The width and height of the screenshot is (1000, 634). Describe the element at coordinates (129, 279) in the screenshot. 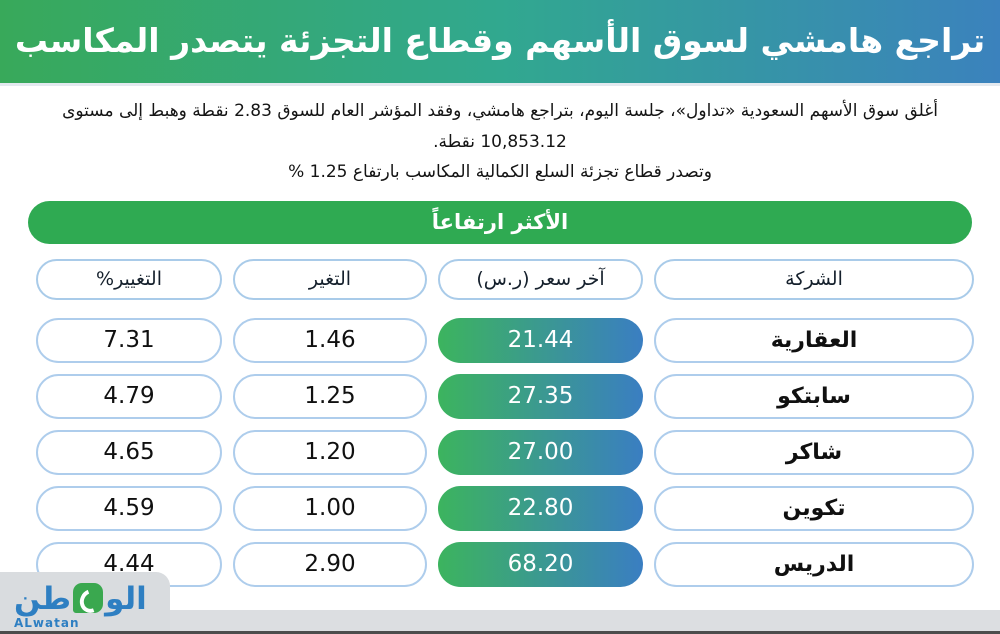

I see `header-change-pct: التغيير%` at that location.